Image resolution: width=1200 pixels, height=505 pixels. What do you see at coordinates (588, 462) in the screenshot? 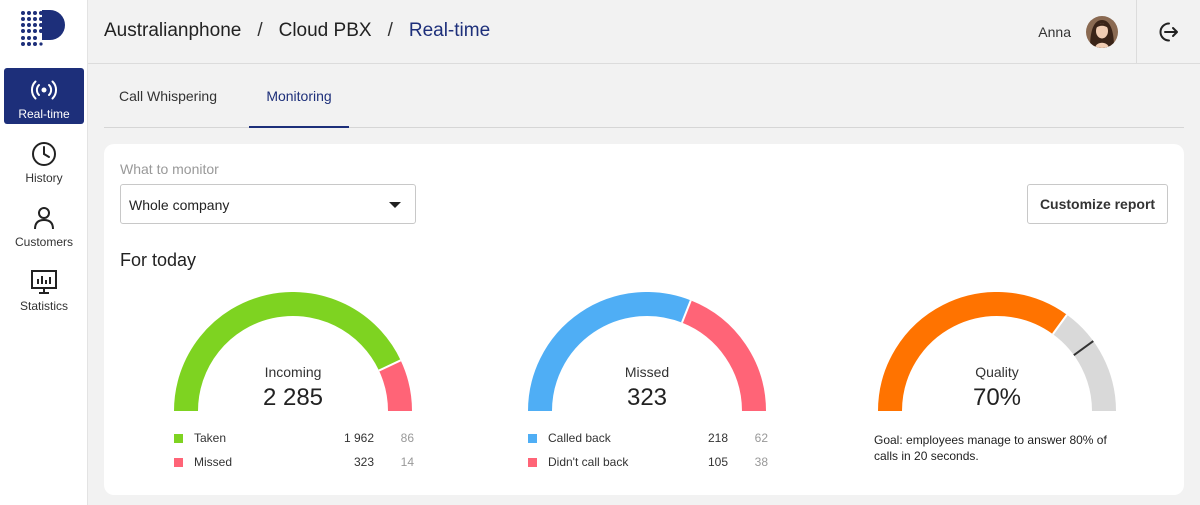
I see `legend-name: Didn't call back` at bounding box center [588, 462].